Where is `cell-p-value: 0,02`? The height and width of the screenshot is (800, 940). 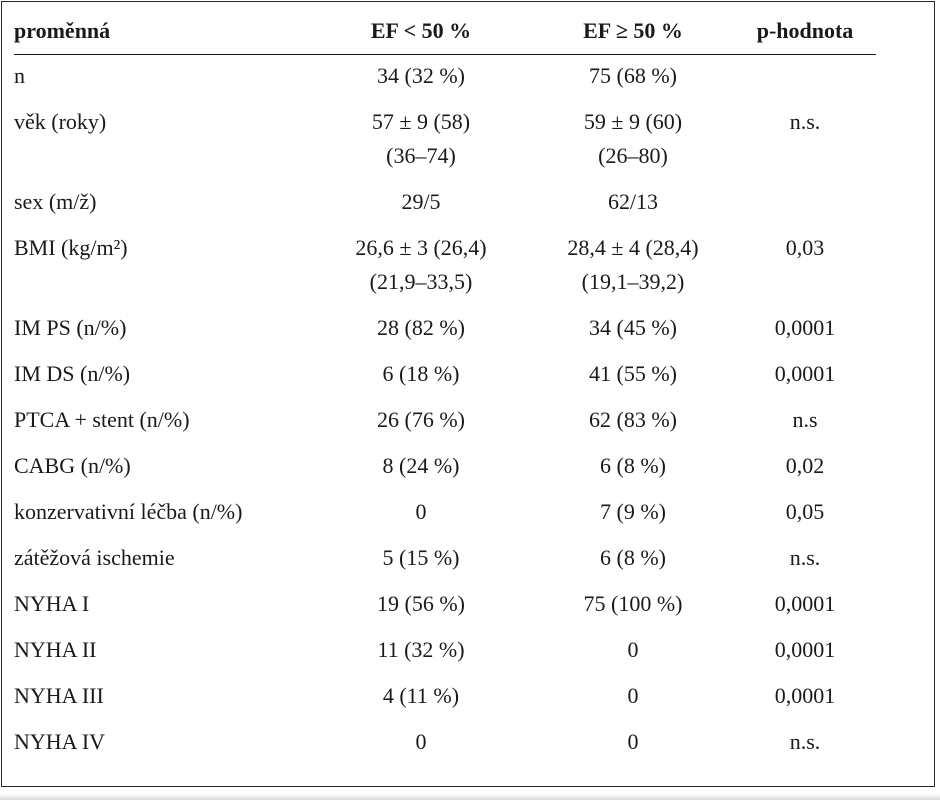
cell-p-value: 0,02 is located at coordinates (805, 465).